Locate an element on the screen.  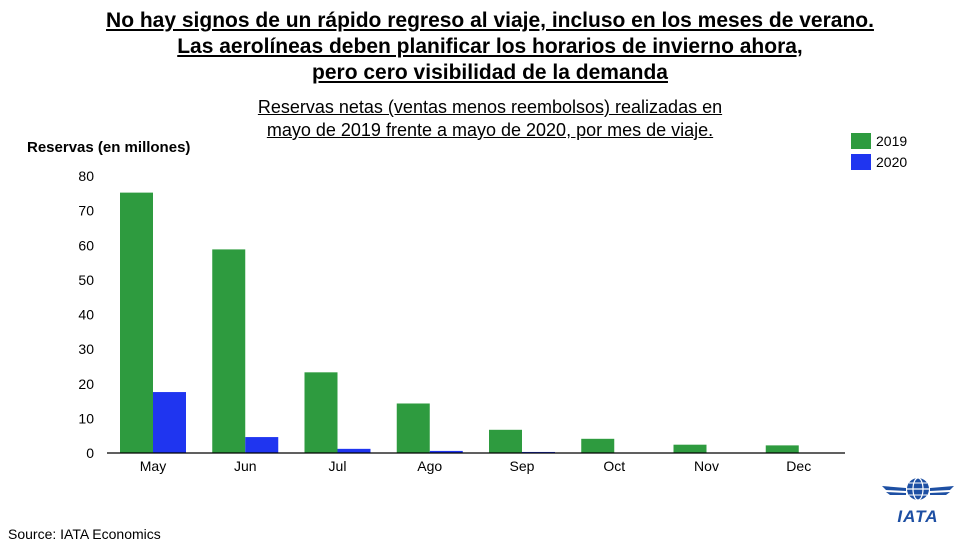
x-tick-label: Oct is located at coordinates (614, 466).